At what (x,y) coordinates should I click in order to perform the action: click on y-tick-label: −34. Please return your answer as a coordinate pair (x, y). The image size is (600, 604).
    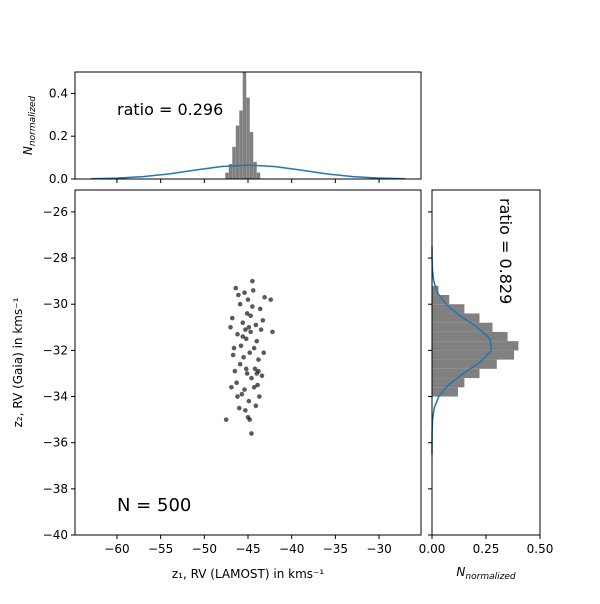
    Looking at the image, I should click on (55, 397).